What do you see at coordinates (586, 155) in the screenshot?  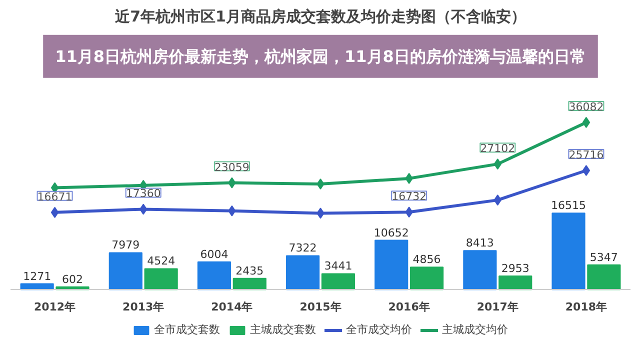 I see `data-label: 25716` at bounding box center [586, 155].